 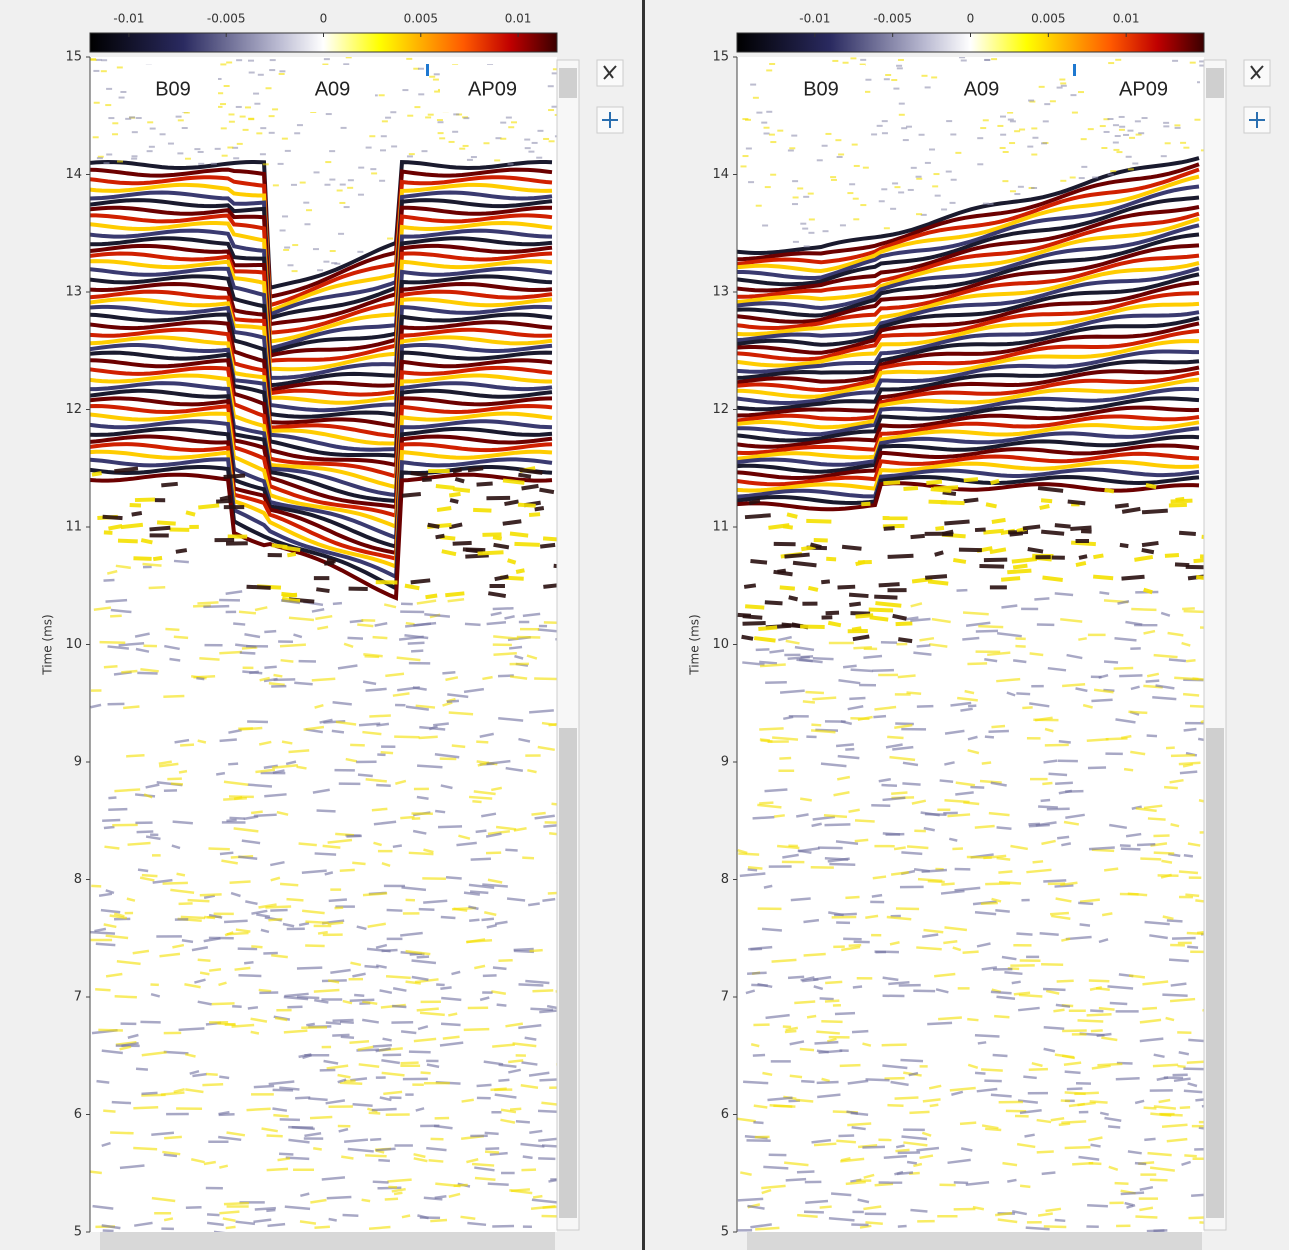 I want to click on tool-icon, so click(x=610, y=72).